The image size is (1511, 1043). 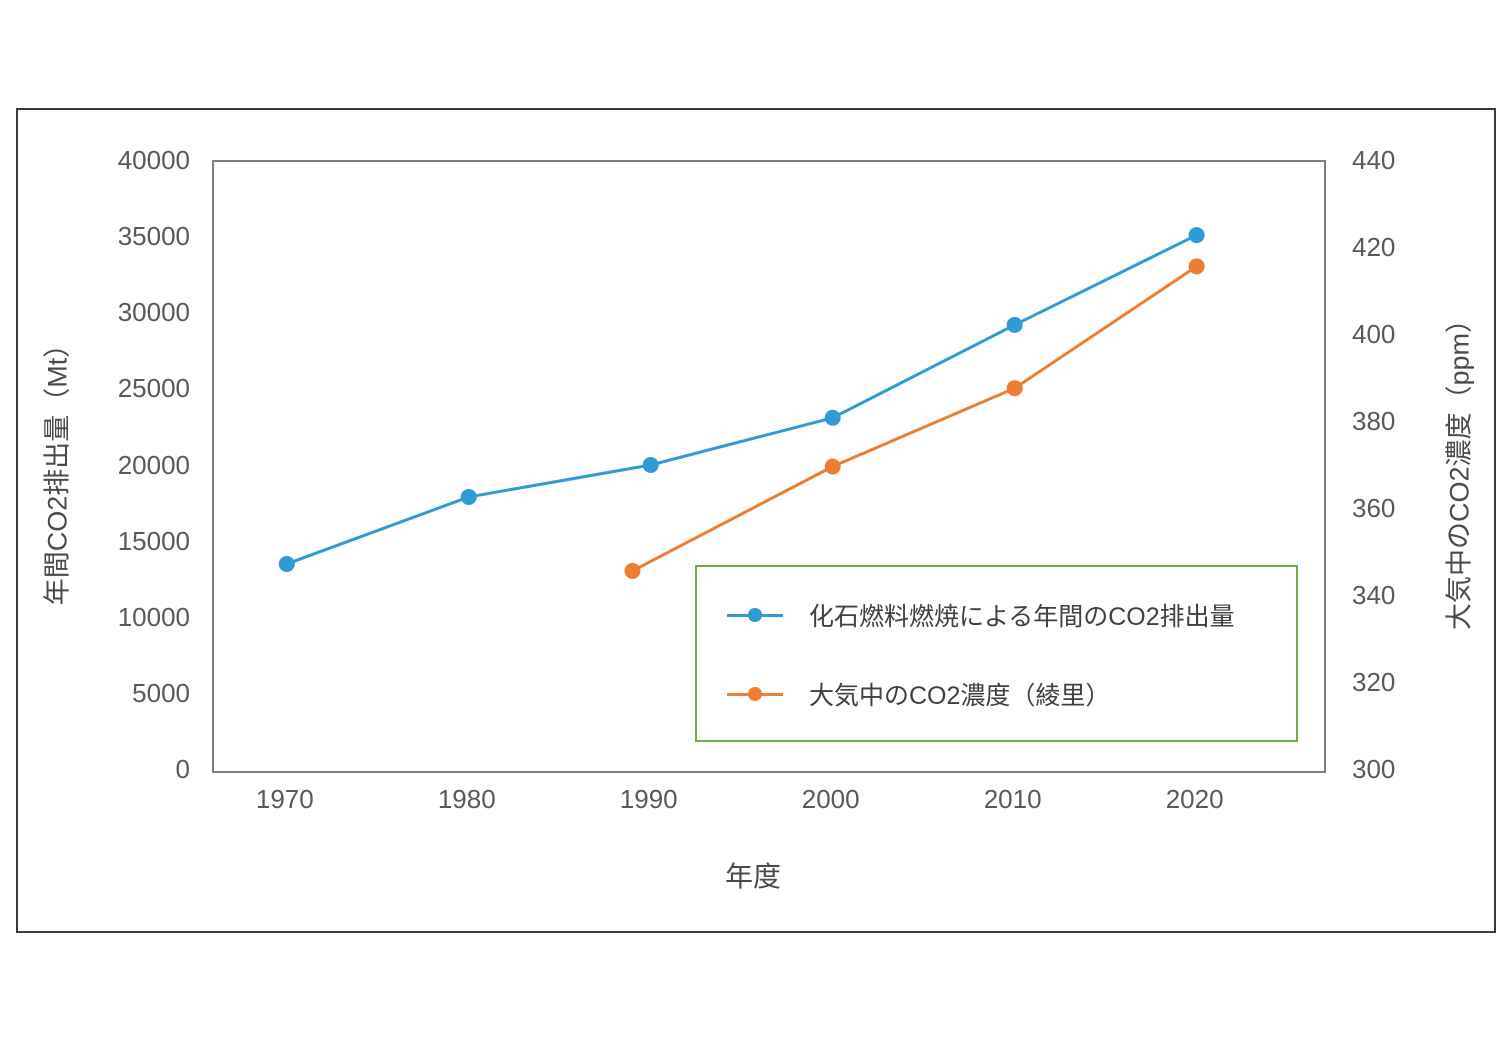 I want to click on left-axis-tick-5000: 5000, so click(x=161, y=692).